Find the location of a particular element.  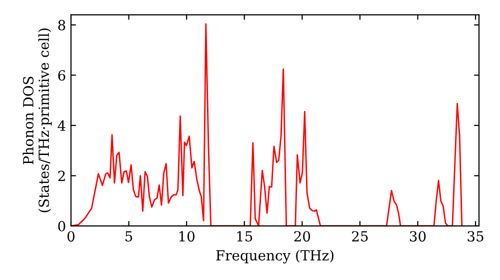

y-tick-label: 4 is located at coordinates (62, 125).